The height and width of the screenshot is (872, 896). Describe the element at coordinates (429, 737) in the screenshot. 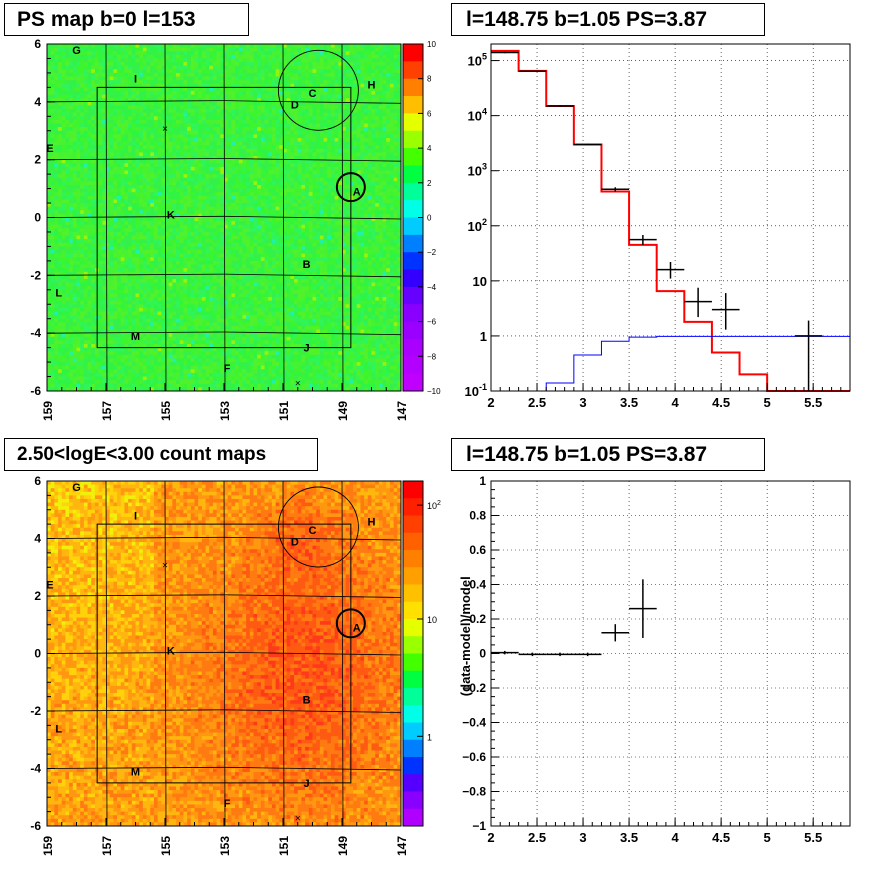

I see `countmap-colorbar-label: 1` at that location.